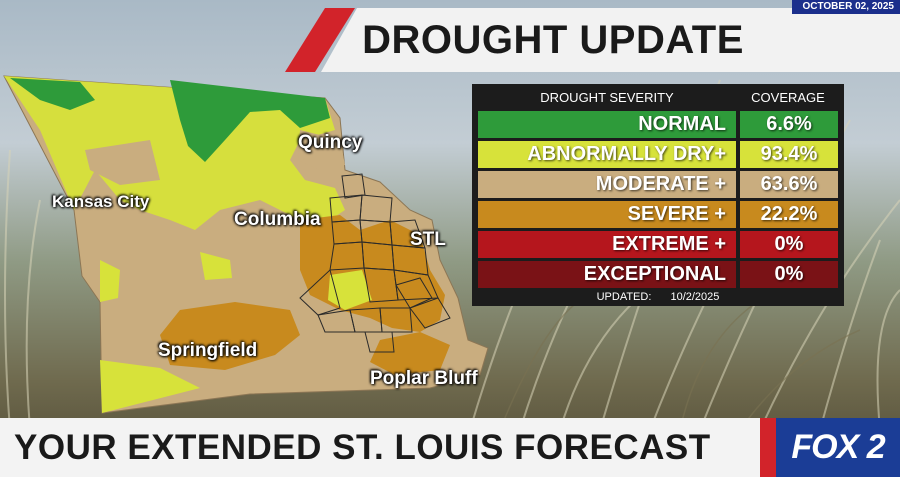 The image size is (900, 477). Describe the element at coordinates (607, 214) in the screenshot. I see `legend-severity-label: SEVERE +` at that location.